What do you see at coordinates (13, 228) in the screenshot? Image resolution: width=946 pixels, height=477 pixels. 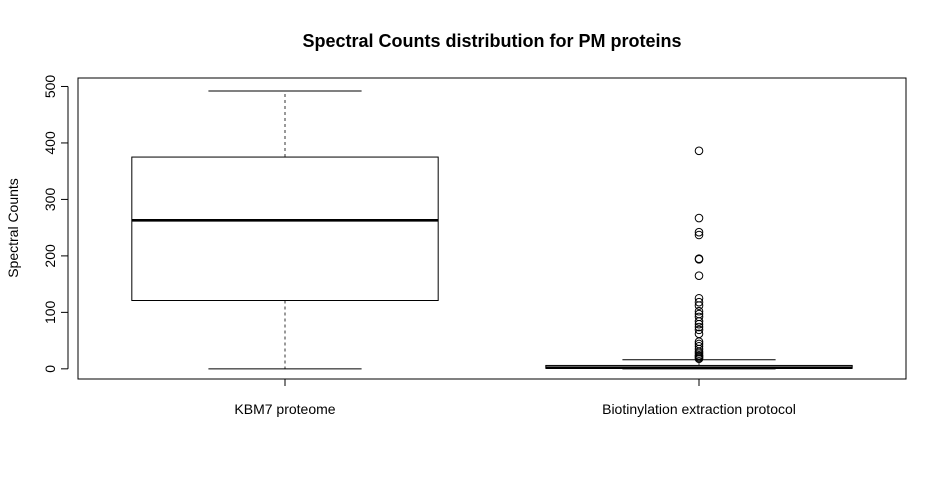 I see `y-axis-label: Spectral Counts` at bounding box center [13, 228].